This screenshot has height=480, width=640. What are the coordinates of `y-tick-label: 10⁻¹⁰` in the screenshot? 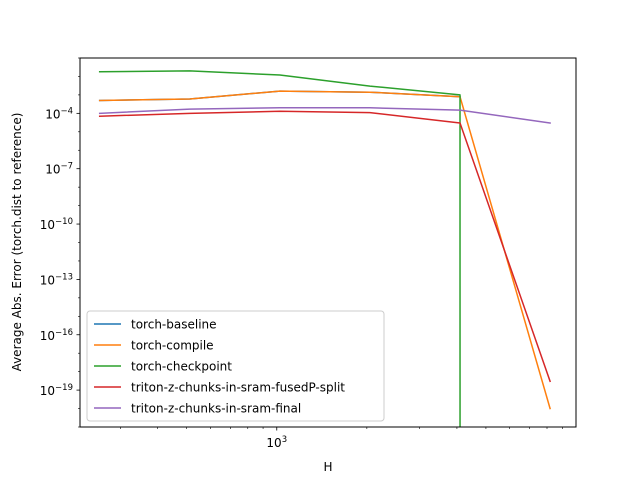 It's located at (56, 224).